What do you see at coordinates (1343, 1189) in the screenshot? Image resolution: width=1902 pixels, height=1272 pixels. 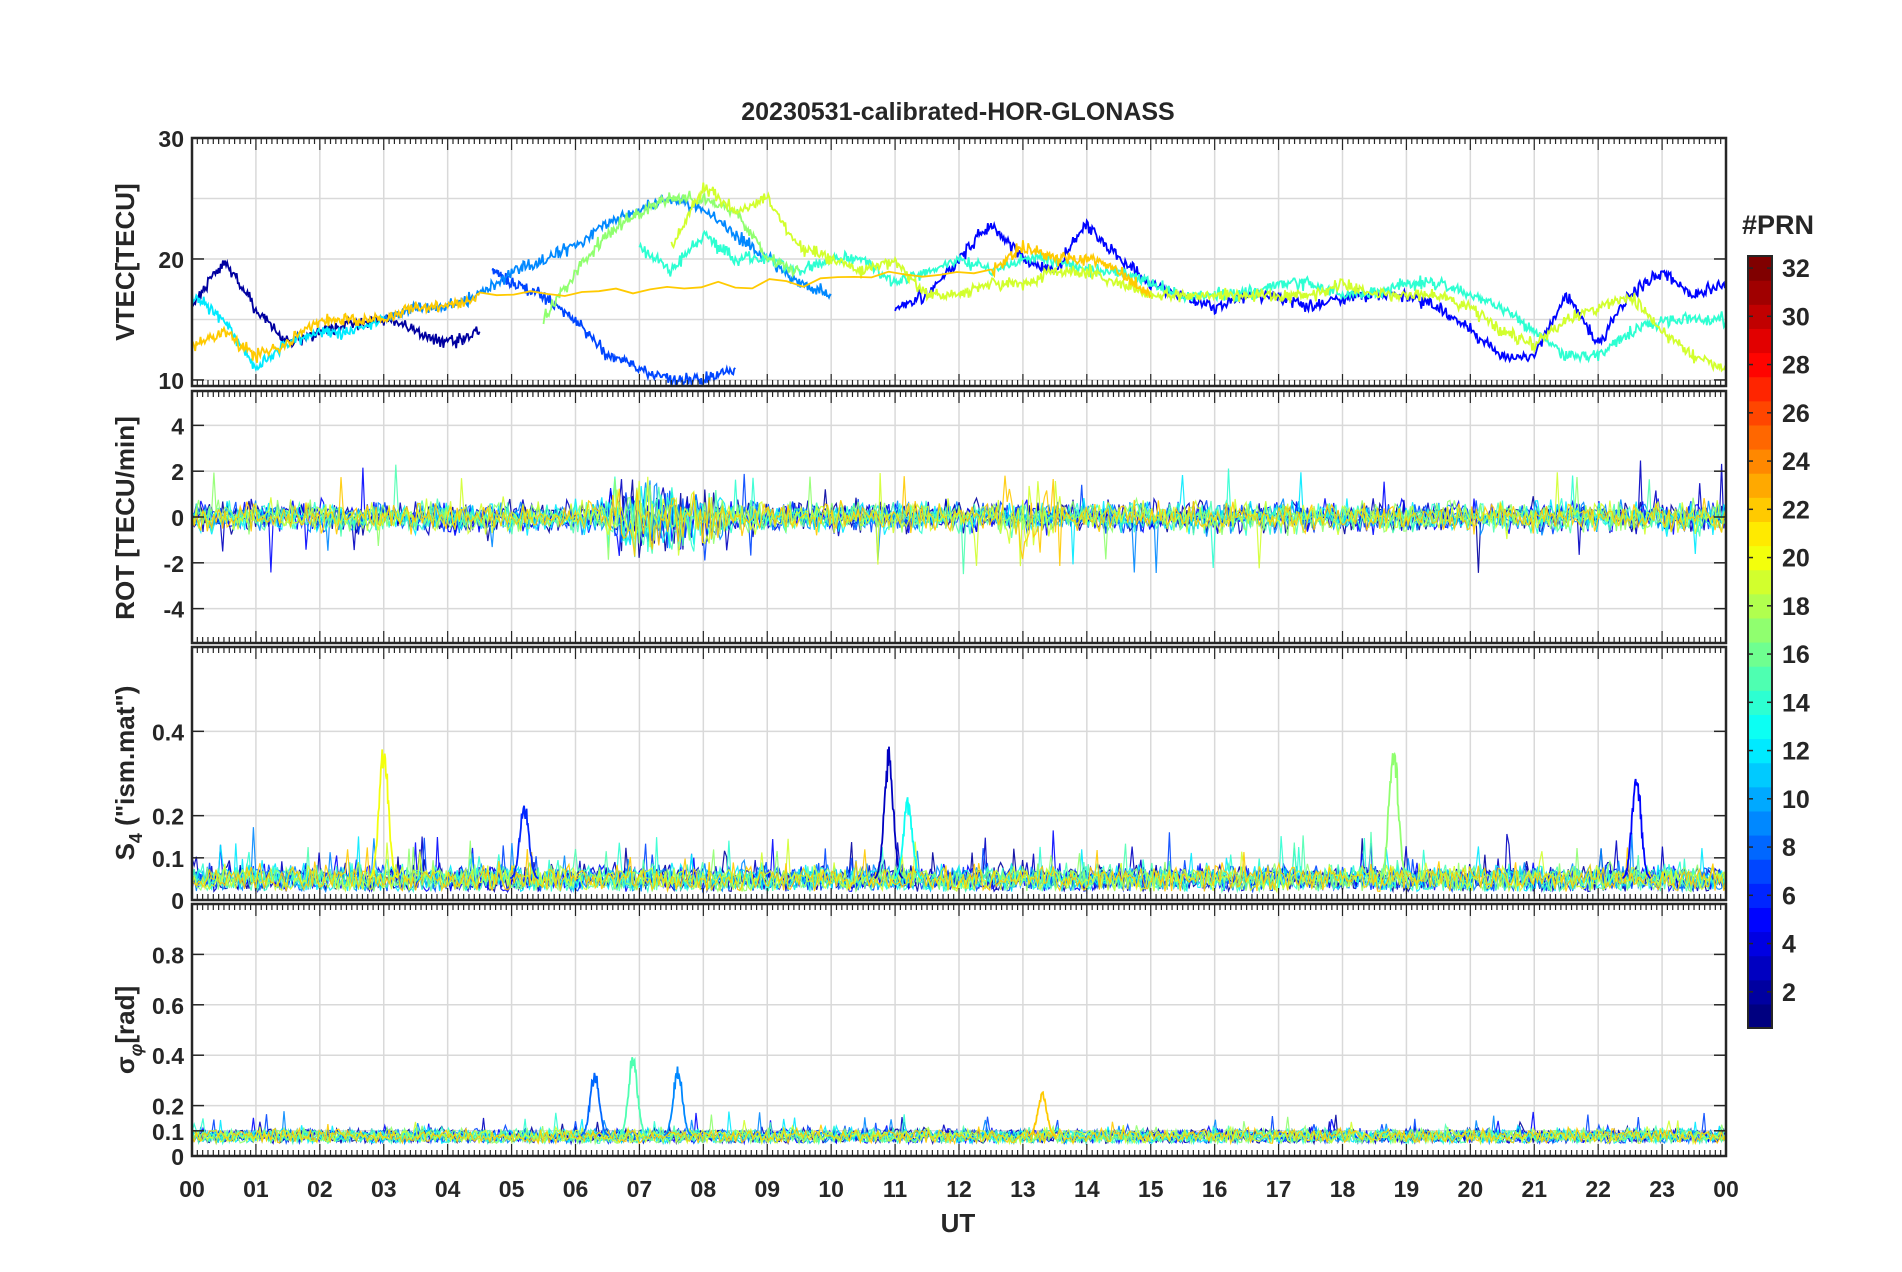 I see `x-tick-label: 18` at bounding box center [1343, 1189].